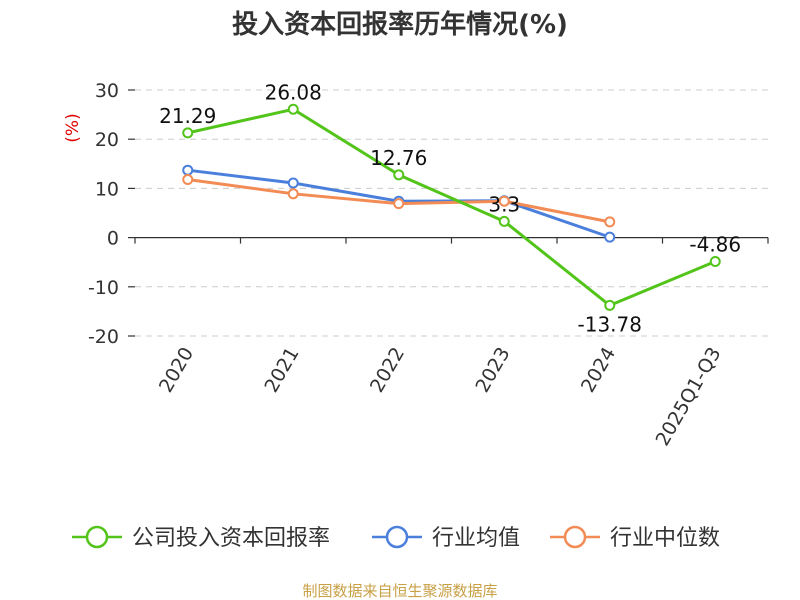  I want to click on data-label-4: -13.78, so click(610, 324).